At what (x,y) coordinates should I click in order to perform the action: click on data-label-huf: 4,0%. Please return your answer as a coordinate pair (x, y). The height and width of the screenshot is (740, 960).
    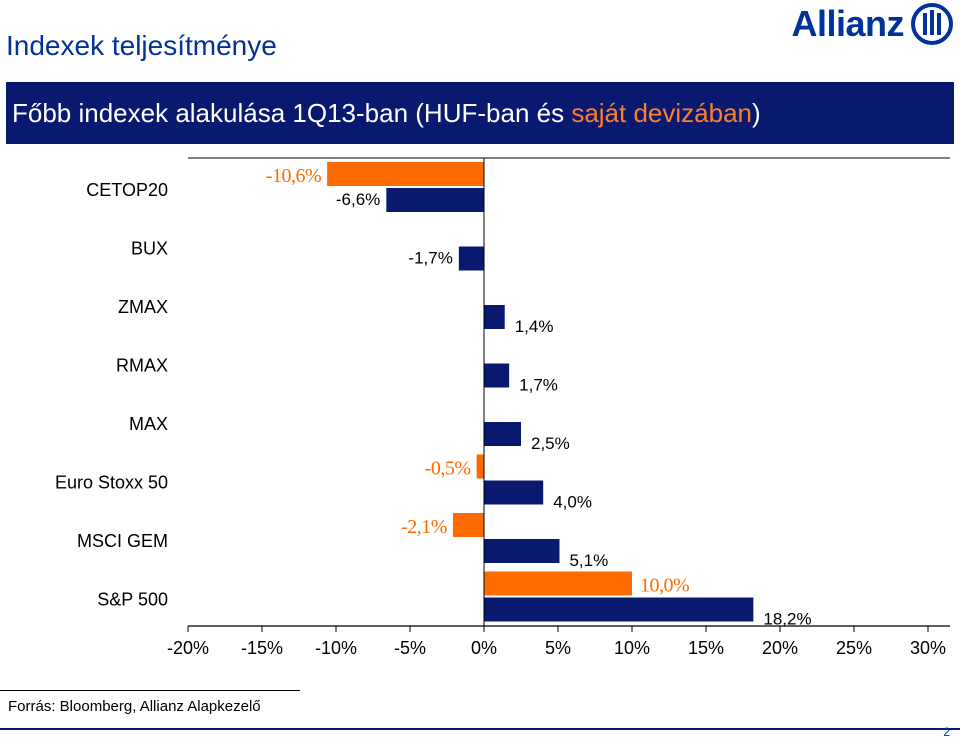
    Looking at the image, I should click on (572, 502).